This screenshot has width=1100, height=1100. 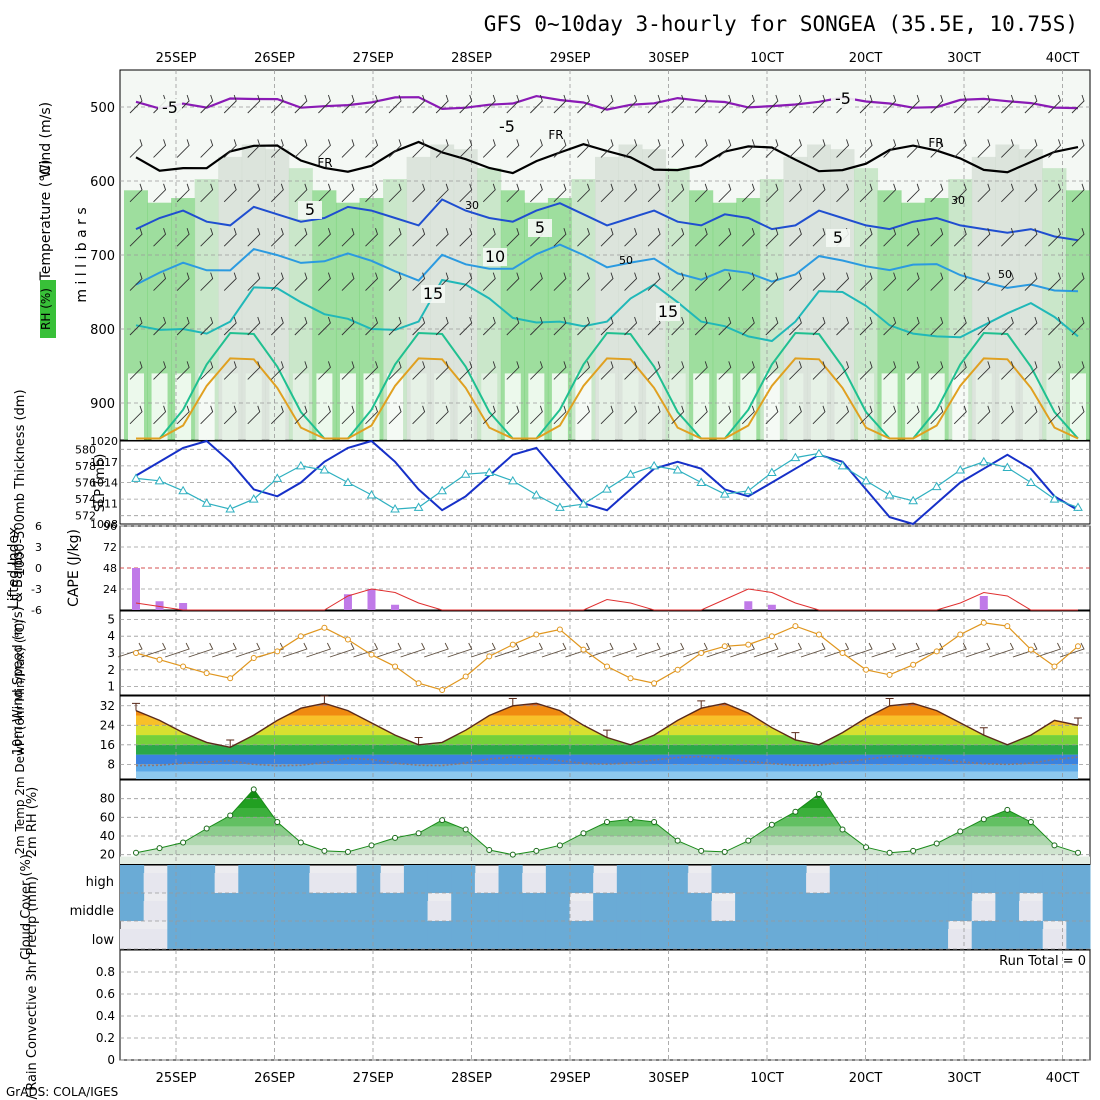 What do you see at coordinates (964, 58) in the screenshot?
I see `date-tick: 30CT` at bounding box center [964, 58].